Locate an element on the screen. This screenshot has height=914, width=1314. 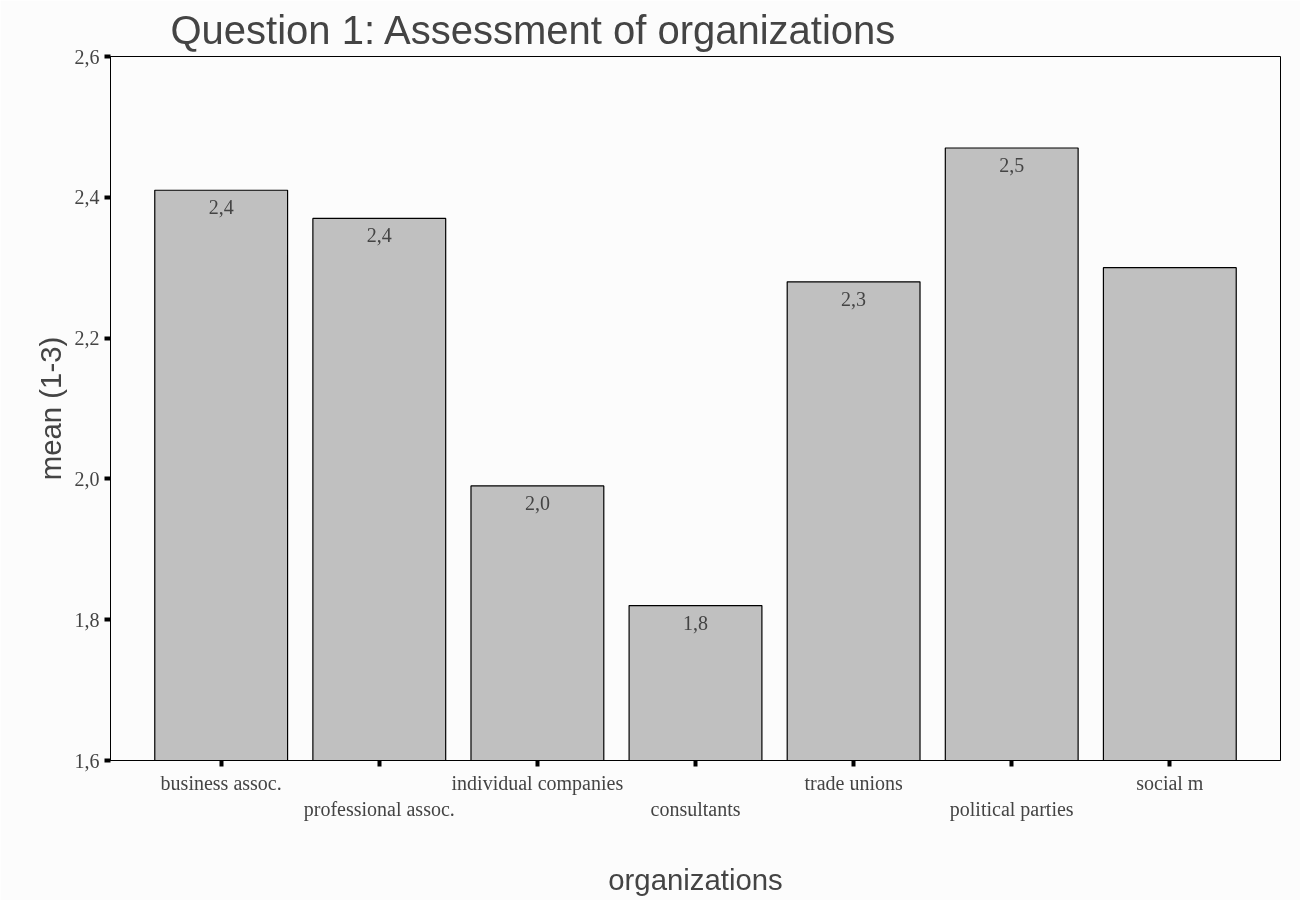
y-tick-label: 2,0 is located at coordinates (87, 478).